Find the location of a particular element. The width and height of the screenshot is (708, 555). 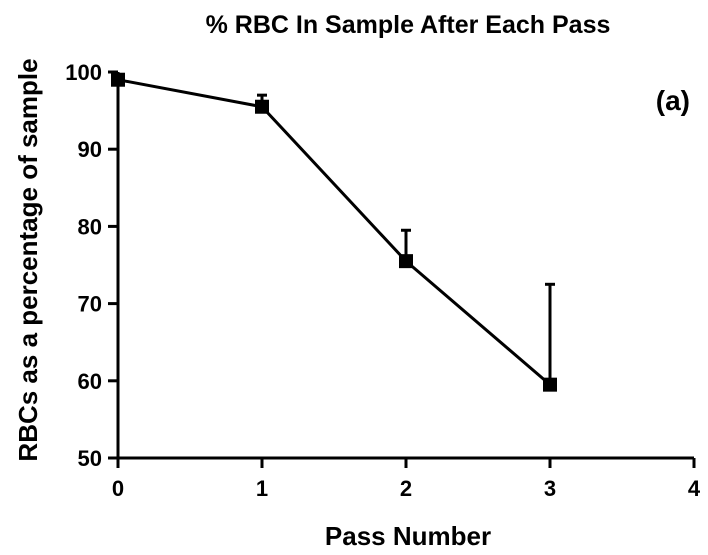

x-axis-label: Pass Number is located at coordinates (408, 536).